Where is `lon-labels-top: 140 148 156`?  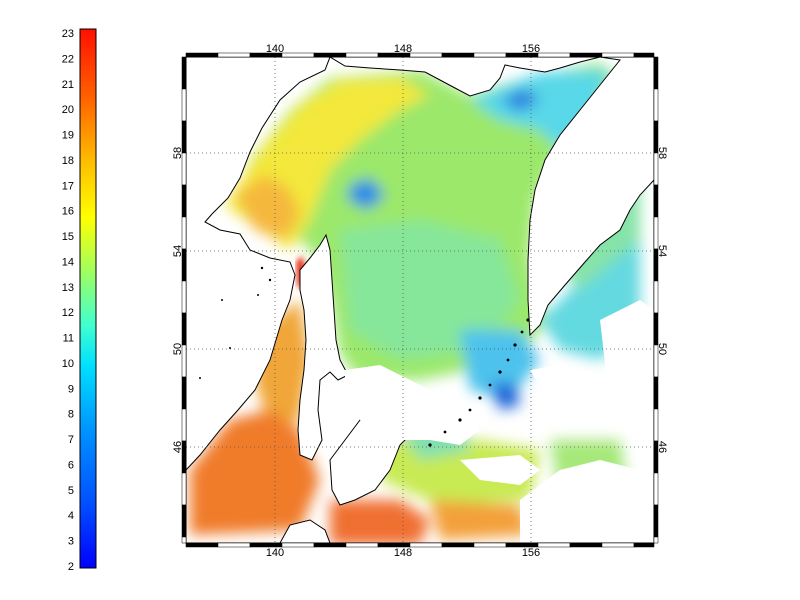 lon-labels-top: 140 148 156 is located at coordinates (403, 49).